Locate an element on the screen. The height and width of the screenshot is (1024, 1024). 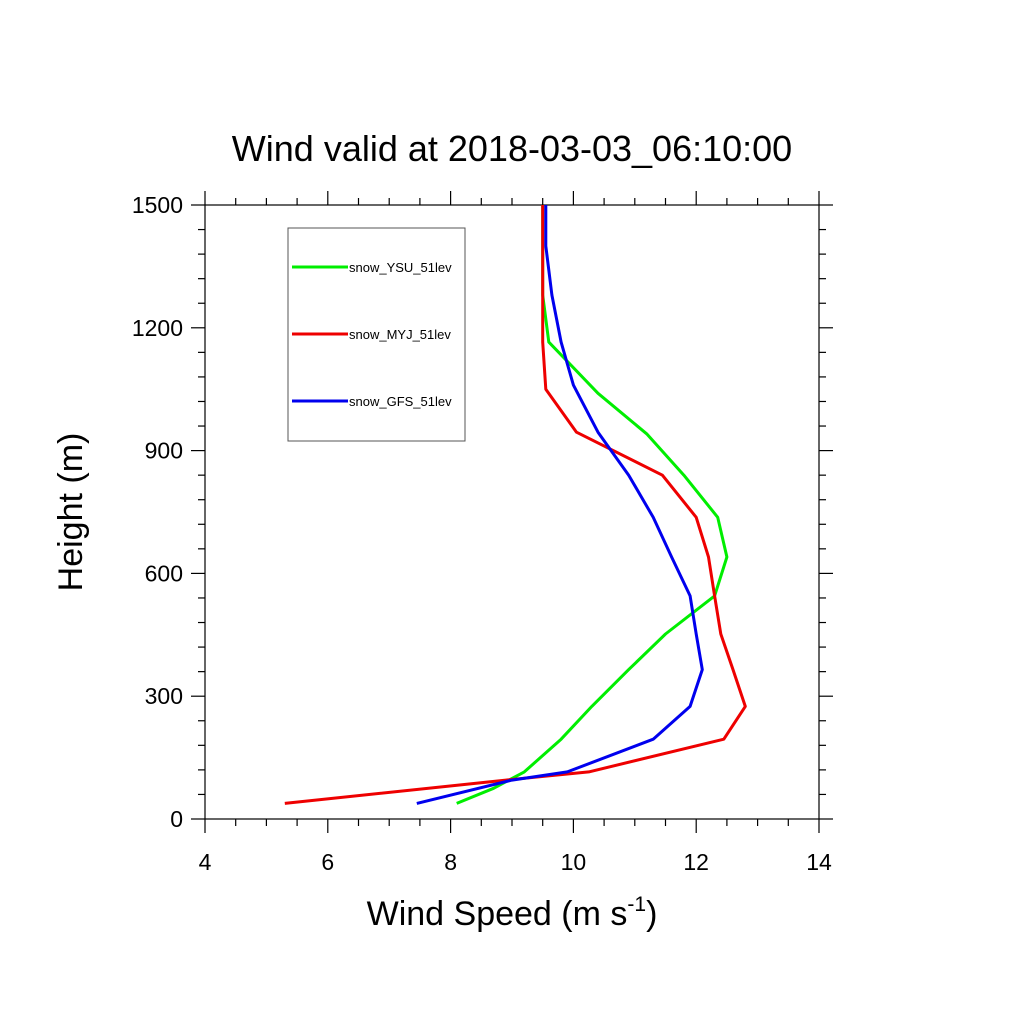
legend-label-snow_MYJ_51lev: snow_MYJ_51lev is located at coordinates (400, 334).